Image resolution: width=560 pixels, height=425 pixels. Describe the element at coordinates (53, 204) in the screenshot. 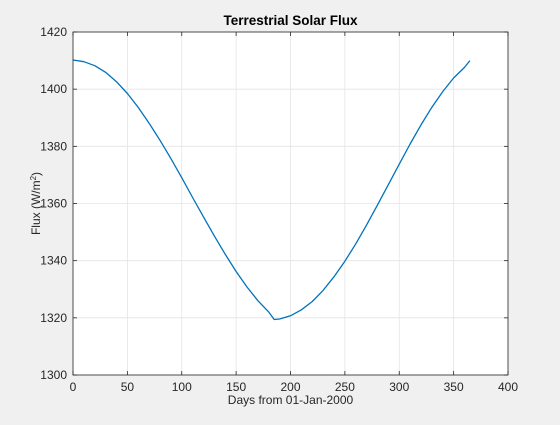

I see `y-tick-label: 1360` at that location.